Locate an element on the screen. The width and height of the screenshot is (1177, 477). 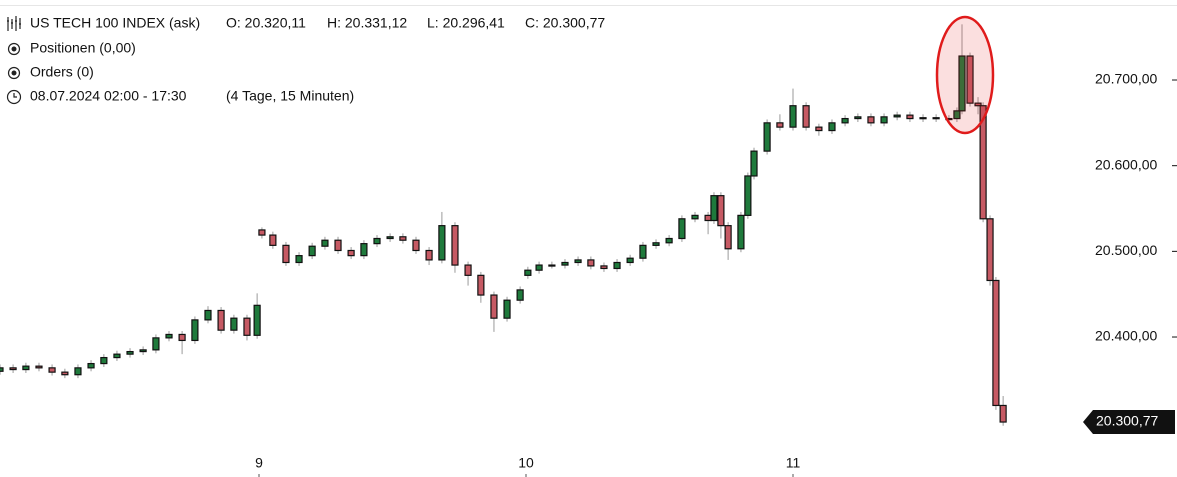
y-tick-label: 20.500,00 is located at coordinates (1126, 250).